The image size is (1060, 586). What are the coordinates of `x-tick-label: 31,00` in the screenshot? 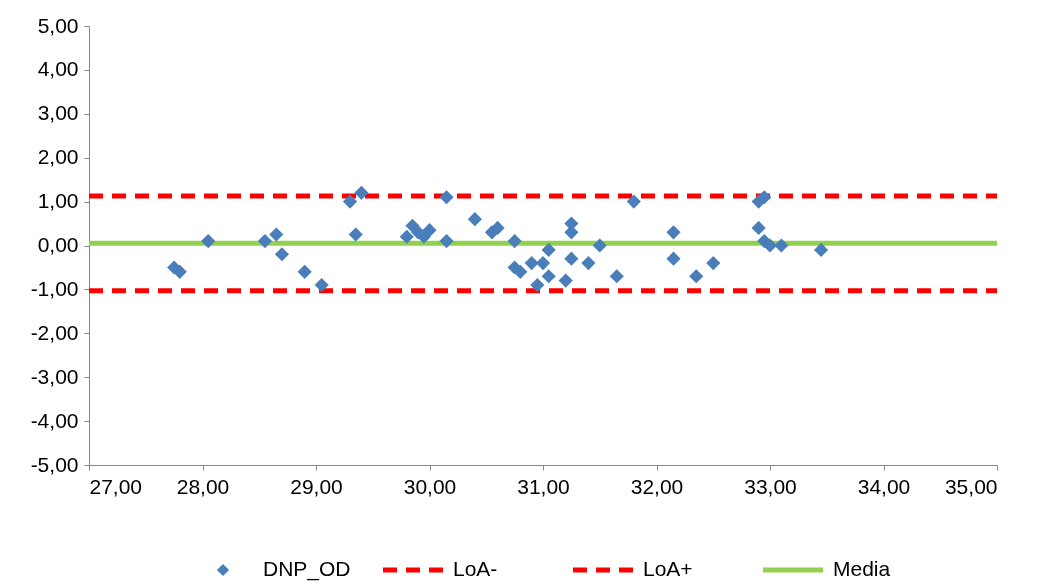 It's located at (543, 486).